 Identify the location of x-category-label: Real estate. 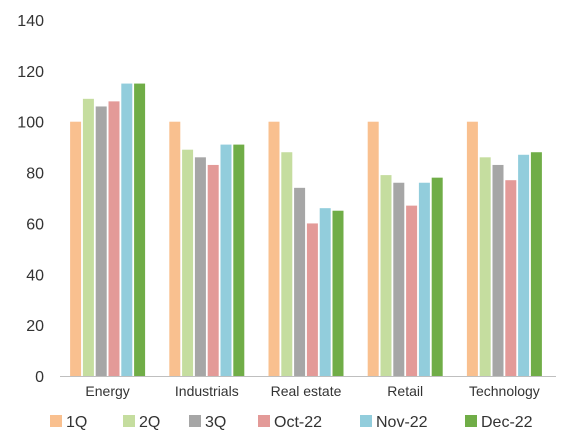
(306, 391).